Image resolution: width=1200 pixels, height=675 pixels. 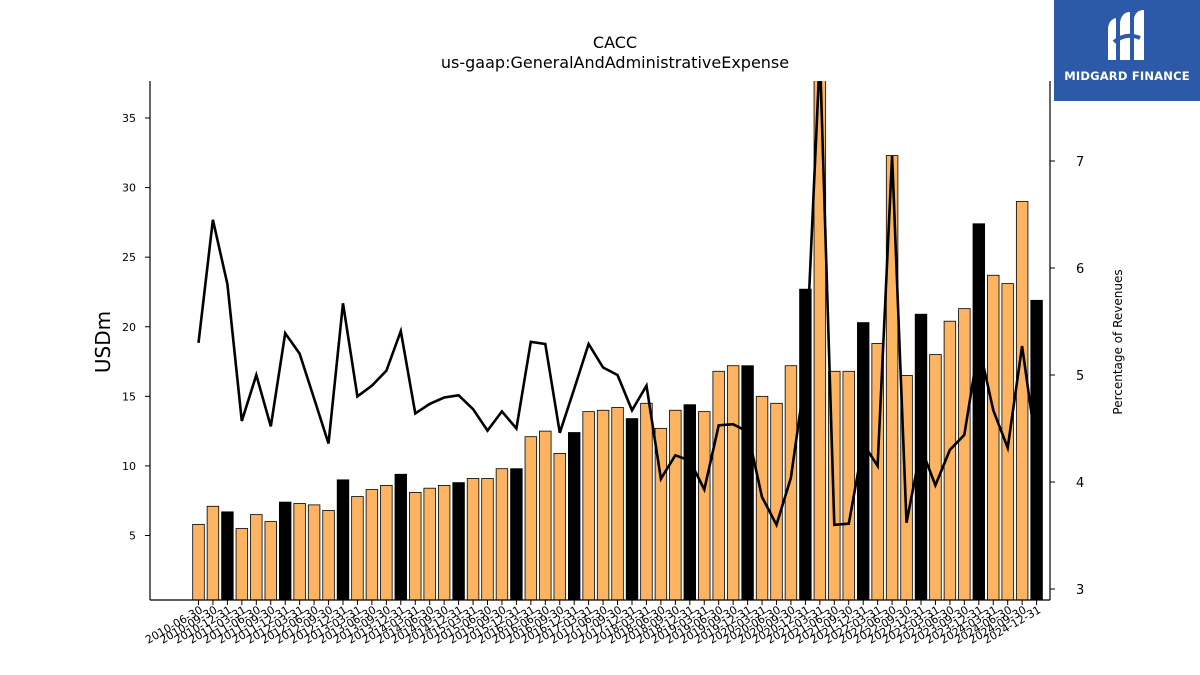 I want to click on y-axis-label: USDm, so click(x=103, y=342).